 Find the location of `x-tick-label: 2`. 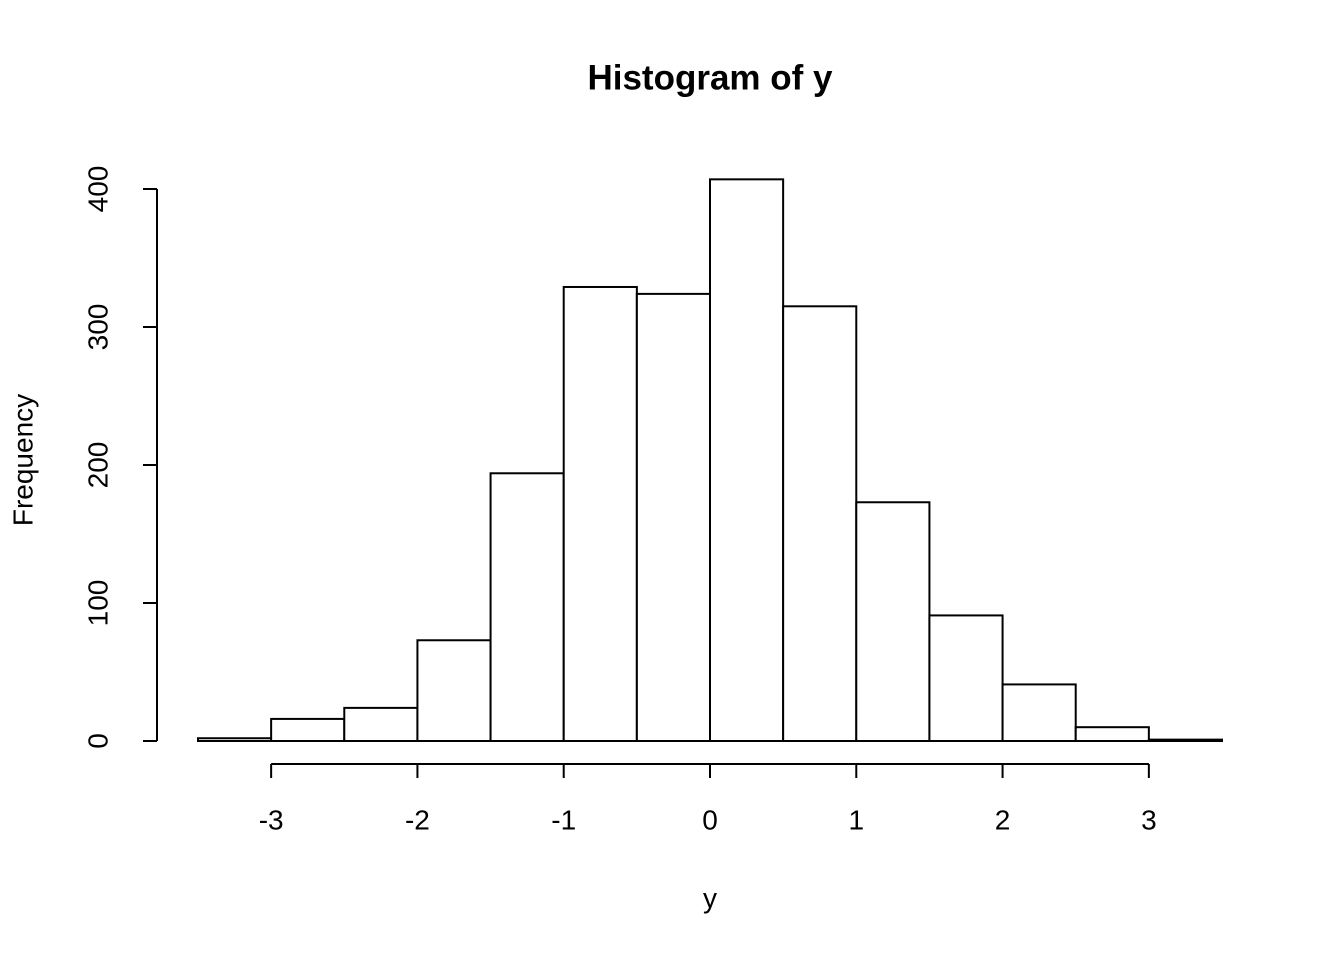

x-tick-label: 2 is located at coordinates (1003, 819).